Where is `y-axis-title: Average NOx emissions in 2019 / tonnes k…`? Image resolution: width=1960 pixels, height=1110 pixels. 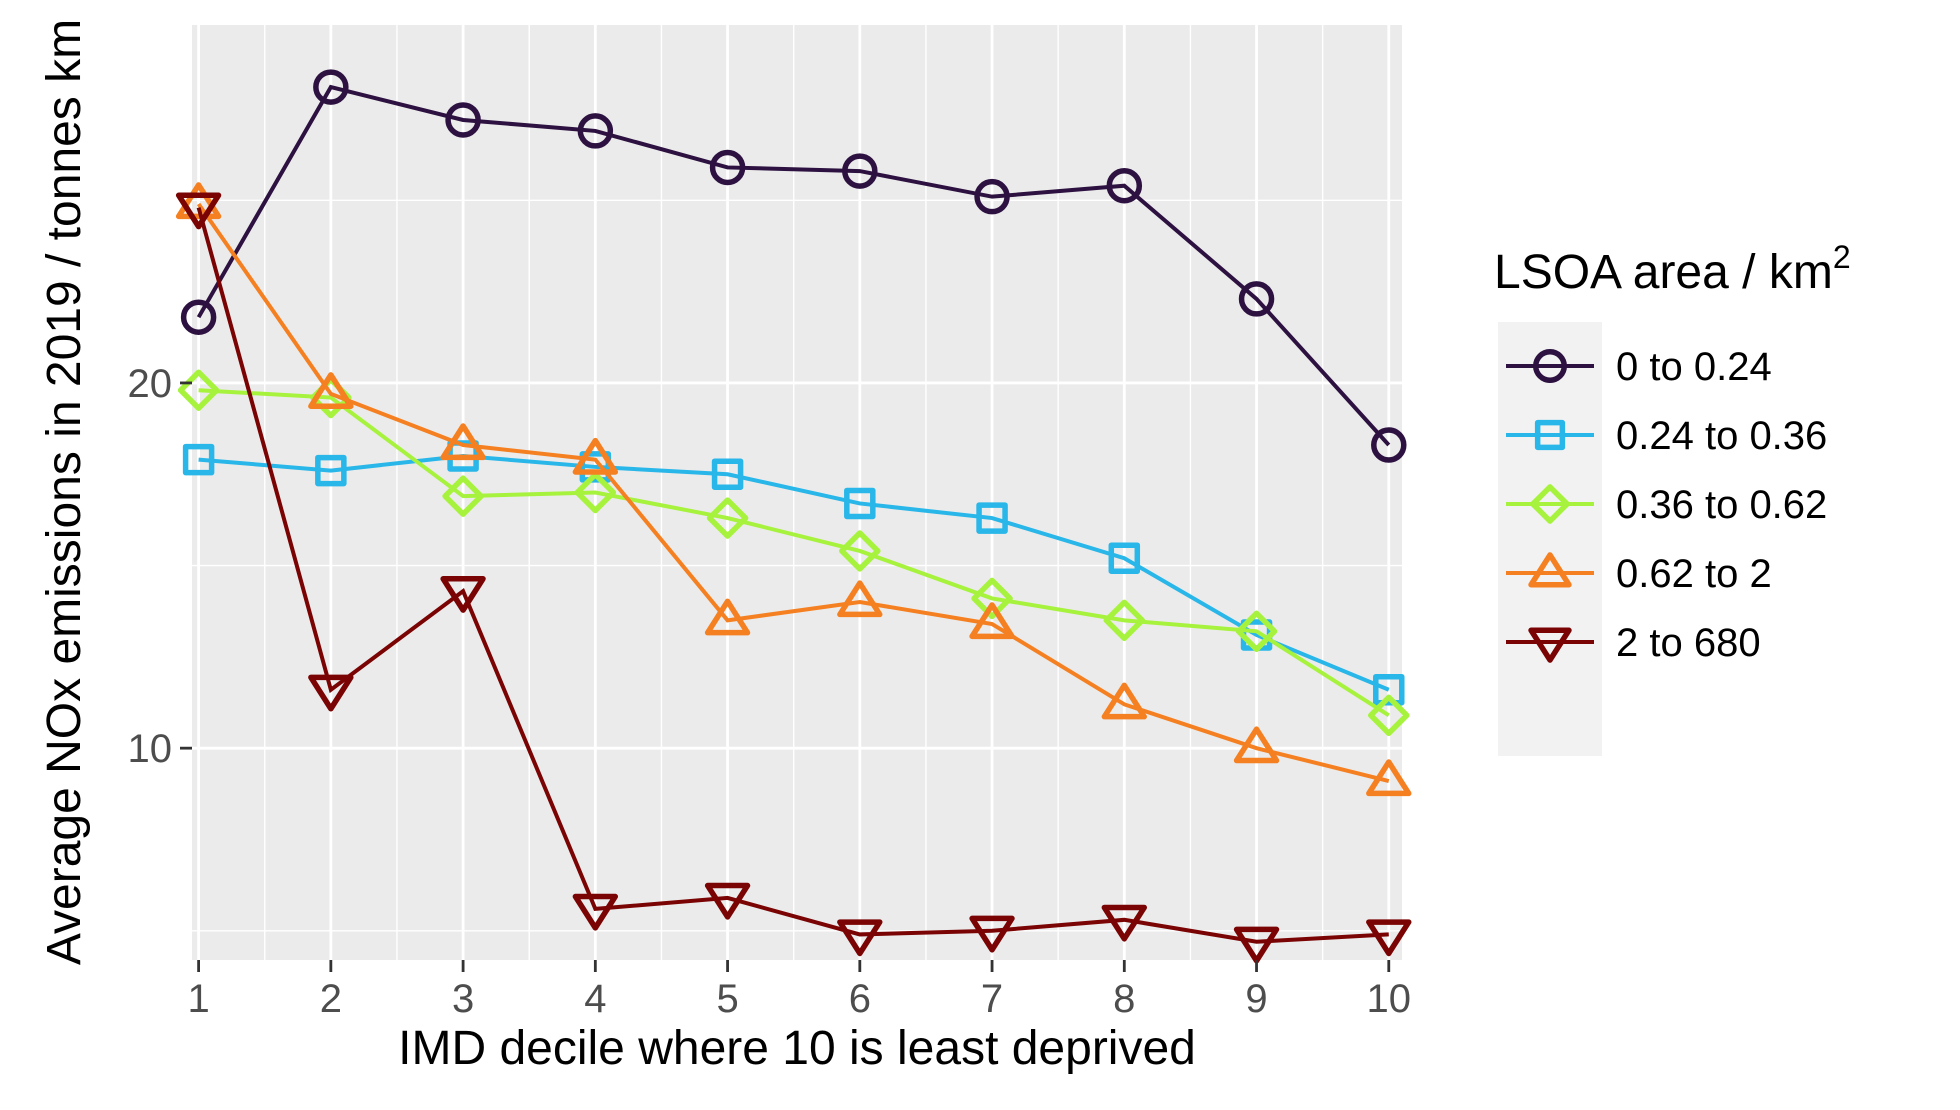 y-axis-title: Average NOx emissions in 2019 / tonnes k… is located at coordinates (64, 492).